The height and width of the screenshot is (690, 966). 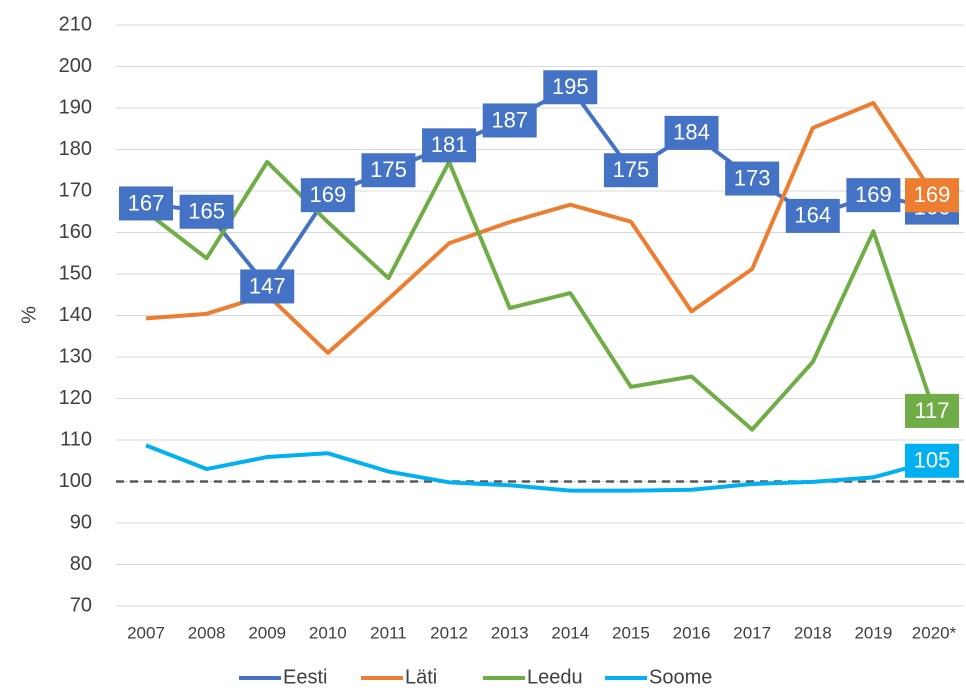 I want to click on legend-label: Eesti, so click(x=305, y=677).